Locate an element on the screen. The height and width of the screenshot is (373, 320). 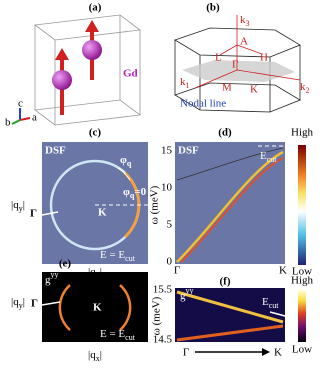
panel-label: (e) is located at coordinates (65, 264).